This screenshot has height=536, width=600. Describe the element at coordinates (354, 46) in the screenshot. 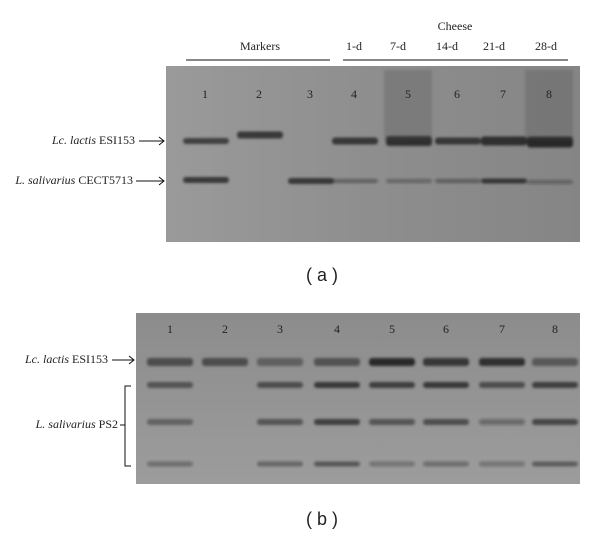

I see `day-label: 1-d` at that location.